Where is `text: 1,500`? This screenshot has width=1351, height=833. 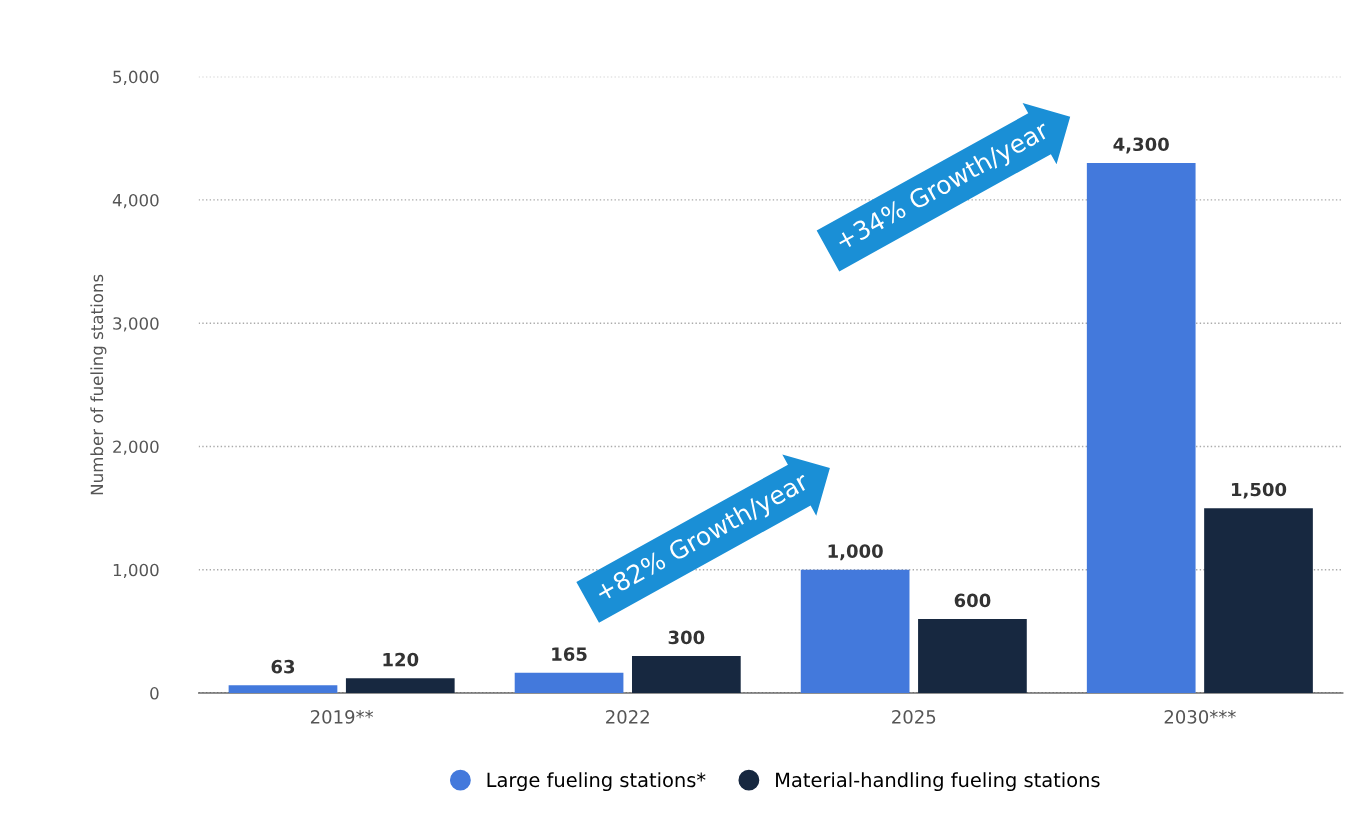 text: 1,500 is located at coordinates (1259, 490).